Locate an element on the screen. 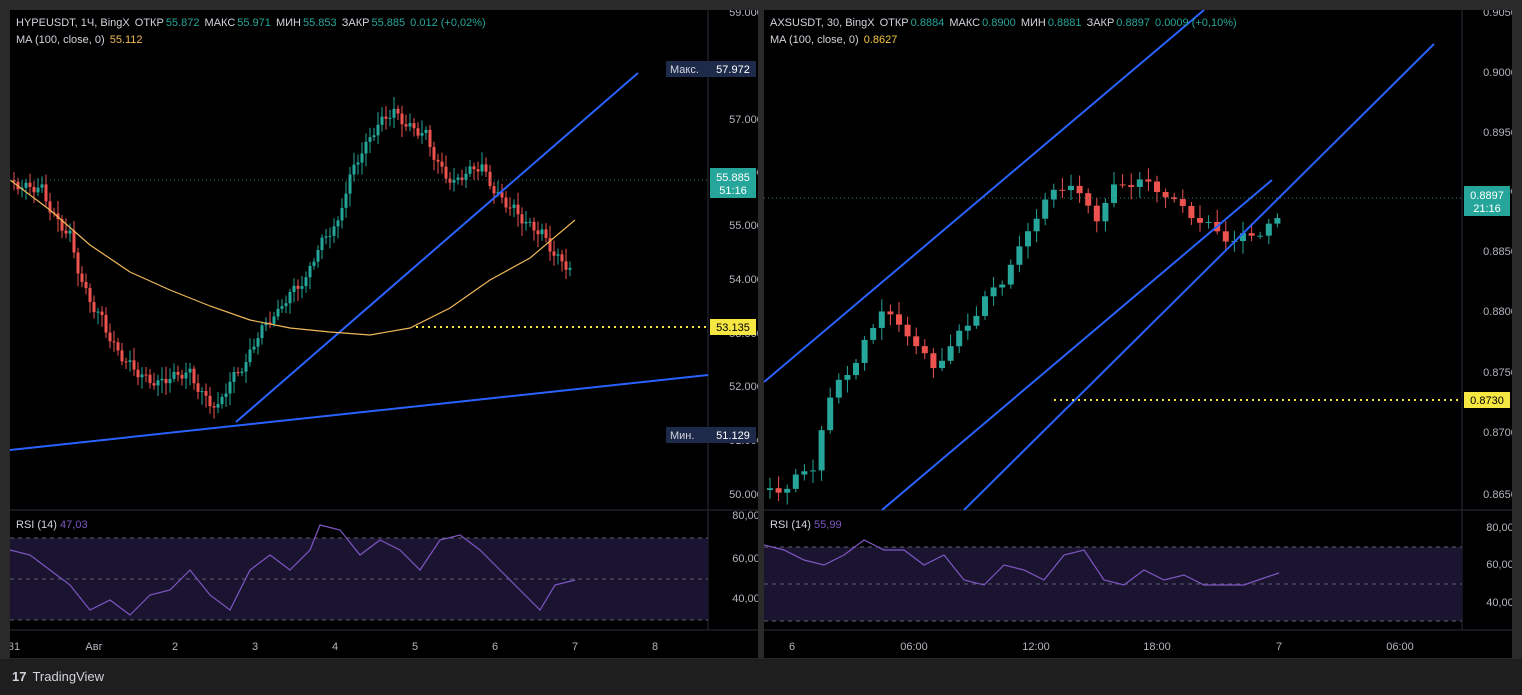  time-axis-label: 12:00 is located at coordinates (1036, 647).